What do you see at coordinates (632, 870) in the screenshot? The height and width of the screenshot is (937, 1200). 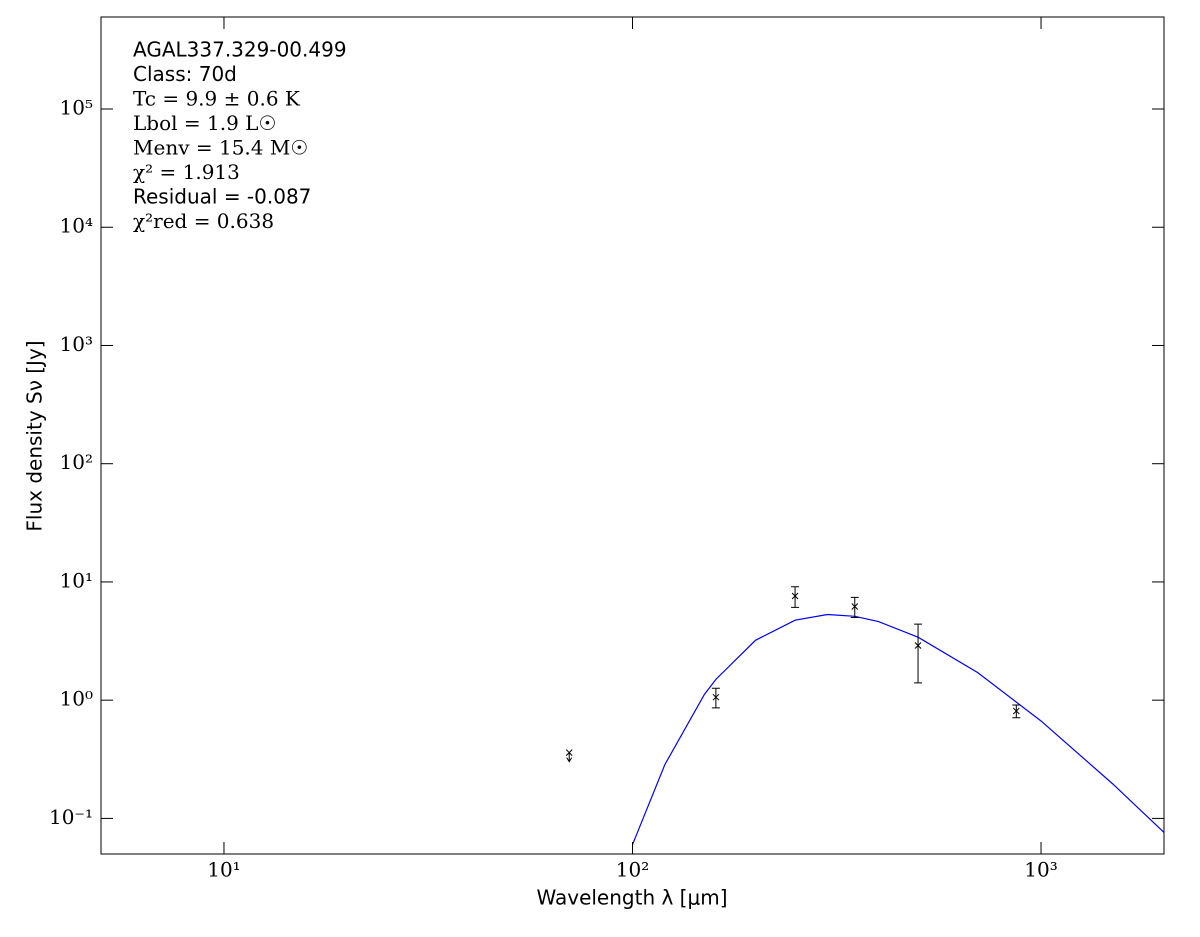 I see `x-tick-label: 10²` at bounding box center [632, 870].